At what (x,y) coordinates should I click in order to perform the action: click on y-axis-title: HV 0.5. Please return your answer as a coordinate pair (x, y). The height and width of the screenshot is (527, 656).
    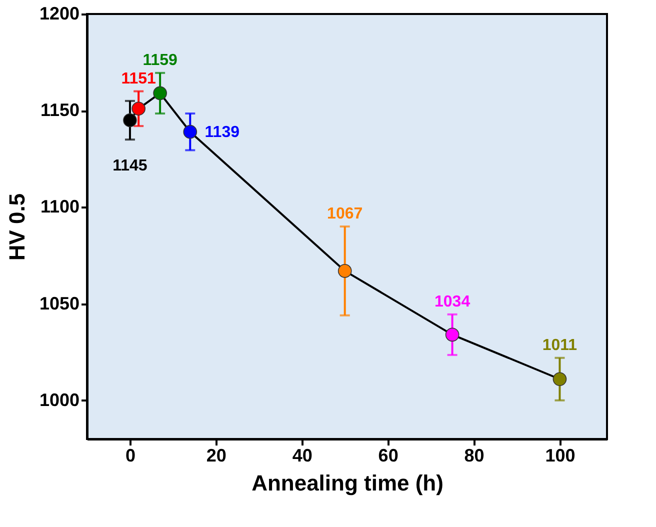
    Looking at the image, I should click on (17, 227).